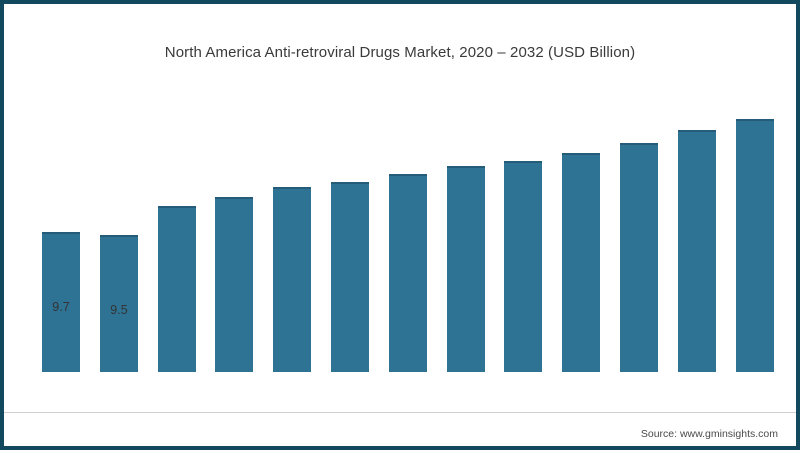 Image resolution: width=800 pixels, height=450 pixels. I want to click on bar-rect-2029, so click(581, 262).